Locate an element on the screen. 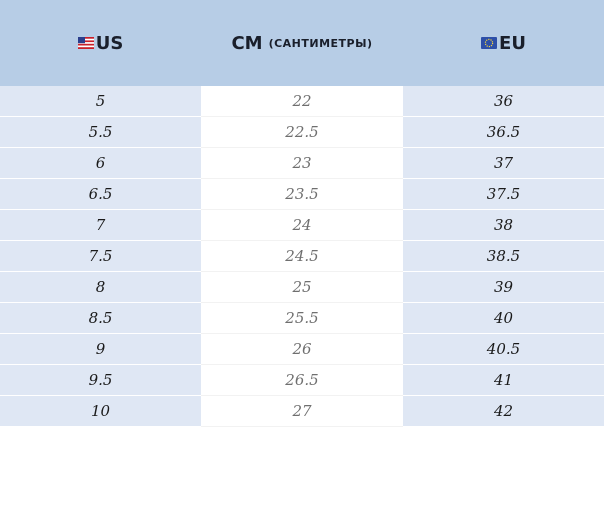 This screenshot has height=514, width=604. cell-us: 10 is located at coordinates (100, 411).